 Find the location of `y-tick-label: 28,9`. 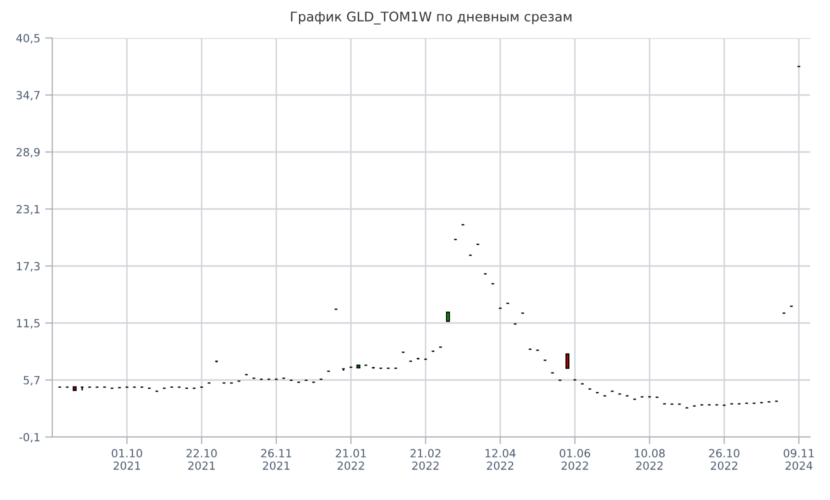

y-tick-label: 28,9 is located at coordinates (28, 153).